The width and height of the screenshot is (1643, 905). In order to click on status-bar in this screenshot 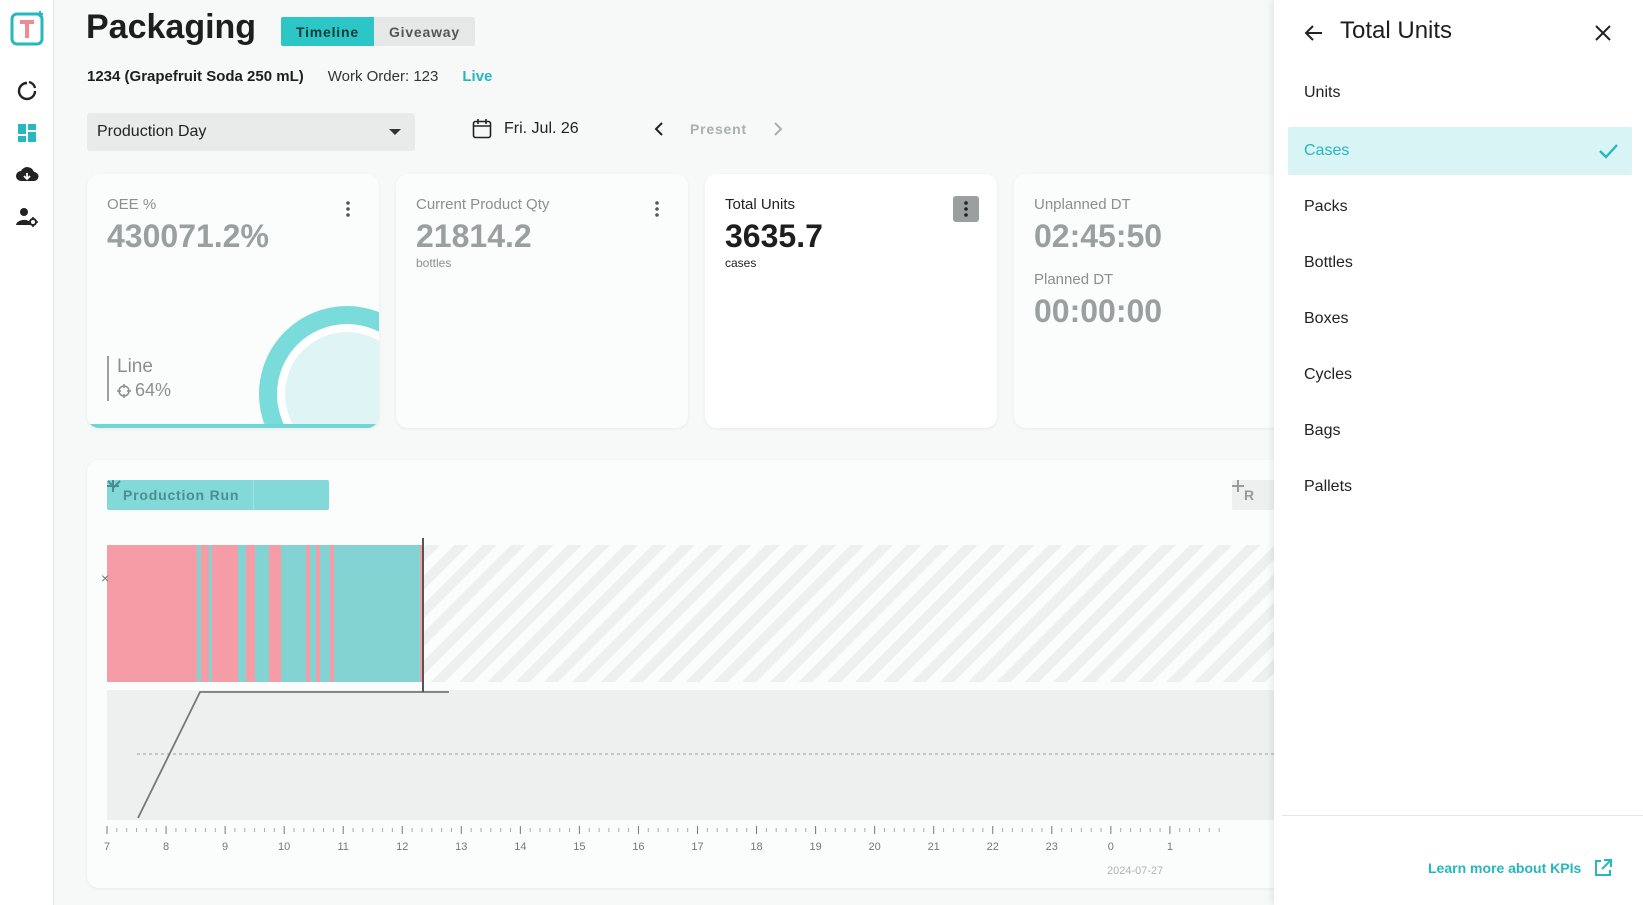, I will do `click(265, 613)`.